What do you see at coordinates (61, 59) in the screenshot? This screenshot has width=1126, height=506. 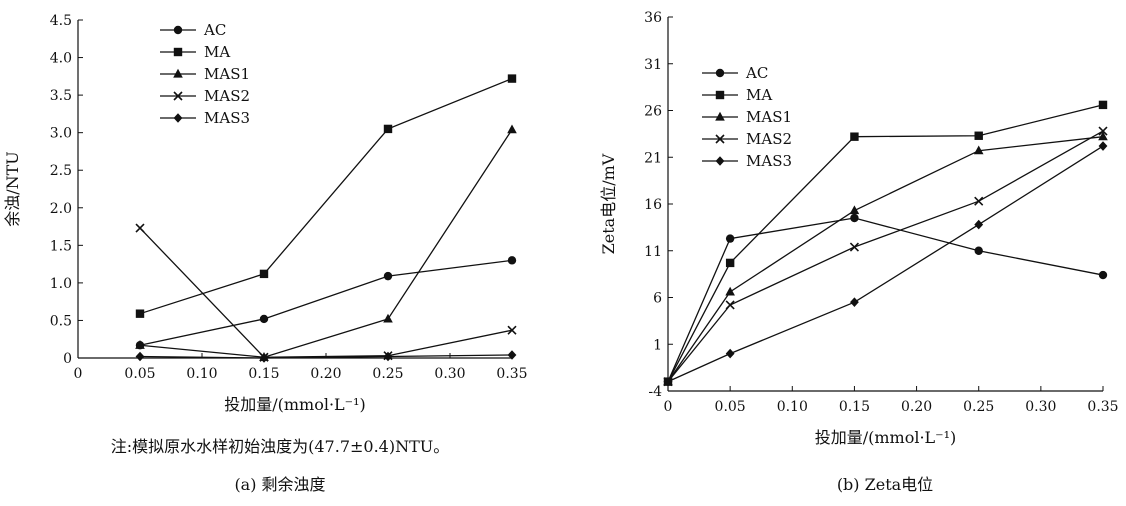 I see `y-tick-label: 4.0` at bounding box center [61, 59].